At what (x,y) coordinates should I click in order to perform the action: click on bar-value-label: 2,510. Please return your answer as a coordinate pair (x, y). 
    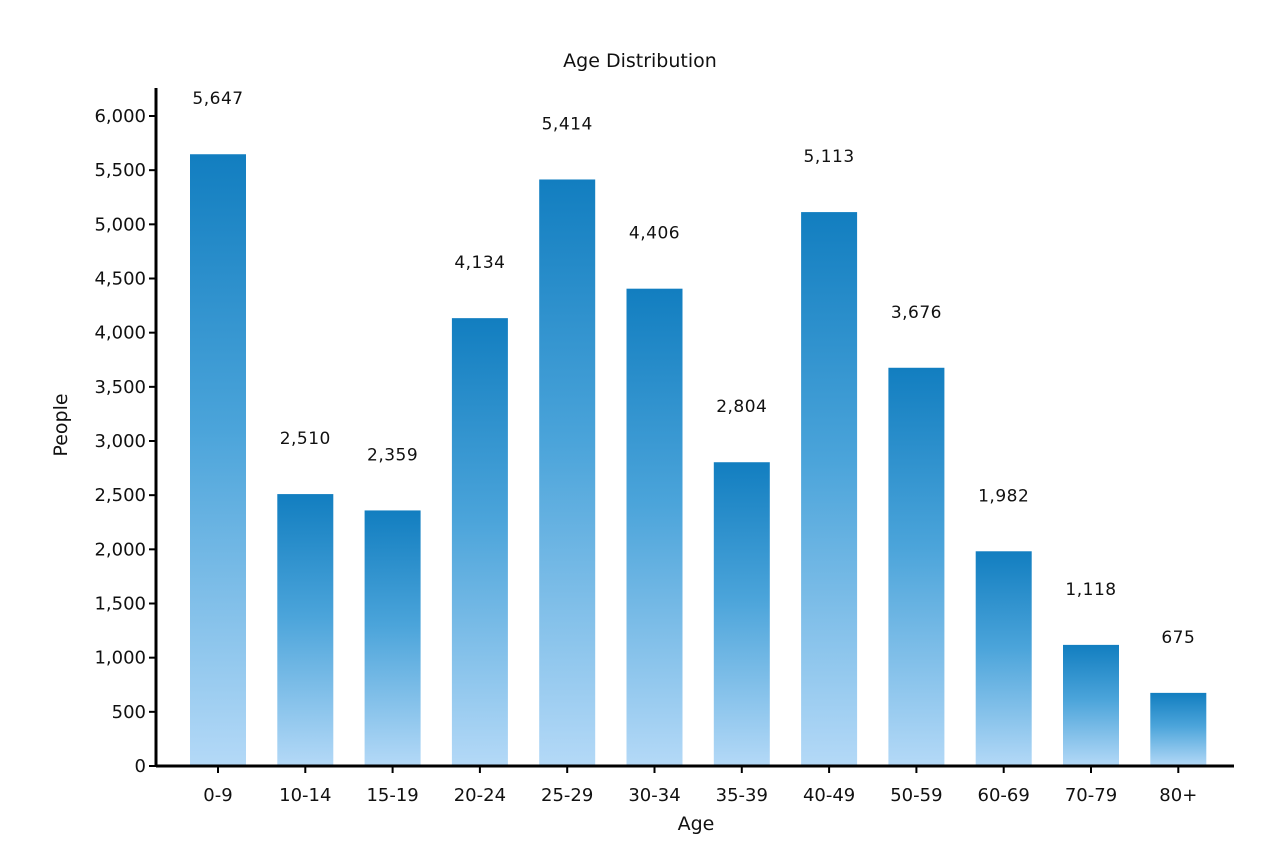
    Looking at the image, I should click on (305, 439).